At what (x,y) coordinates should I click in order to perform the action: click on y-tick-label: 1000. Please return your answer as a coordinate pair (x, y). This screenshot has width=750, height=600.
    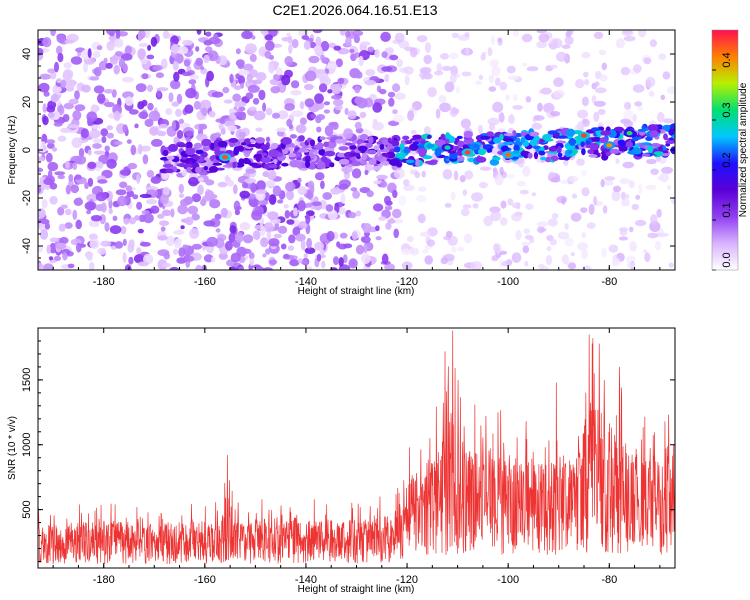
    Looking at the image, I should click on (27, 445).